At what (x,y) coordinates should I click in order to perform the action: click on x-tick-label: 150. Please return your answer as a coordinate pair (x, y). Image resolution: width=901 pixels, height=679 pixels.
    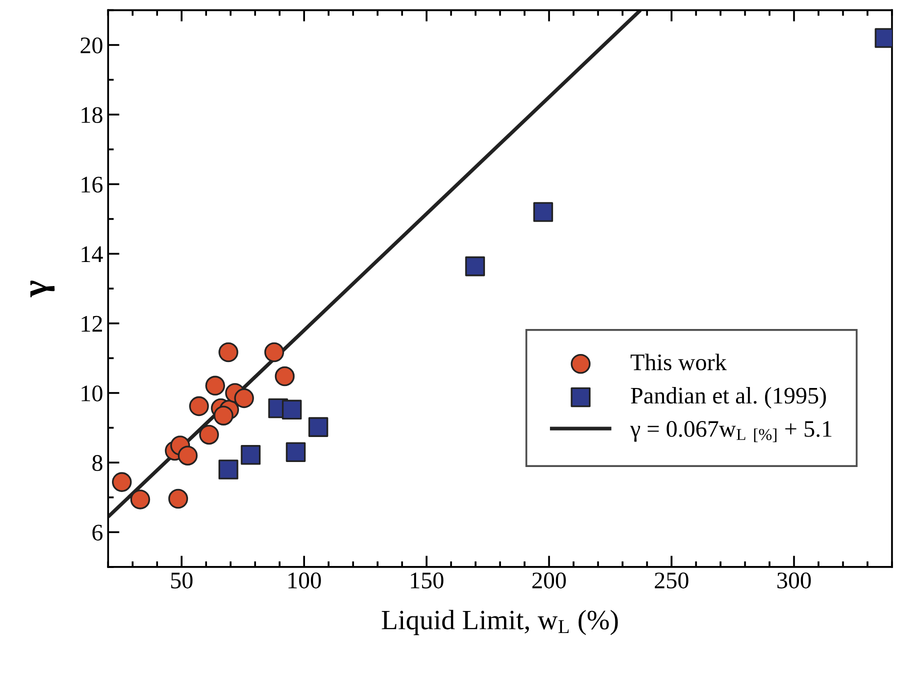
    Looking at the image, I should click on (427, 580).